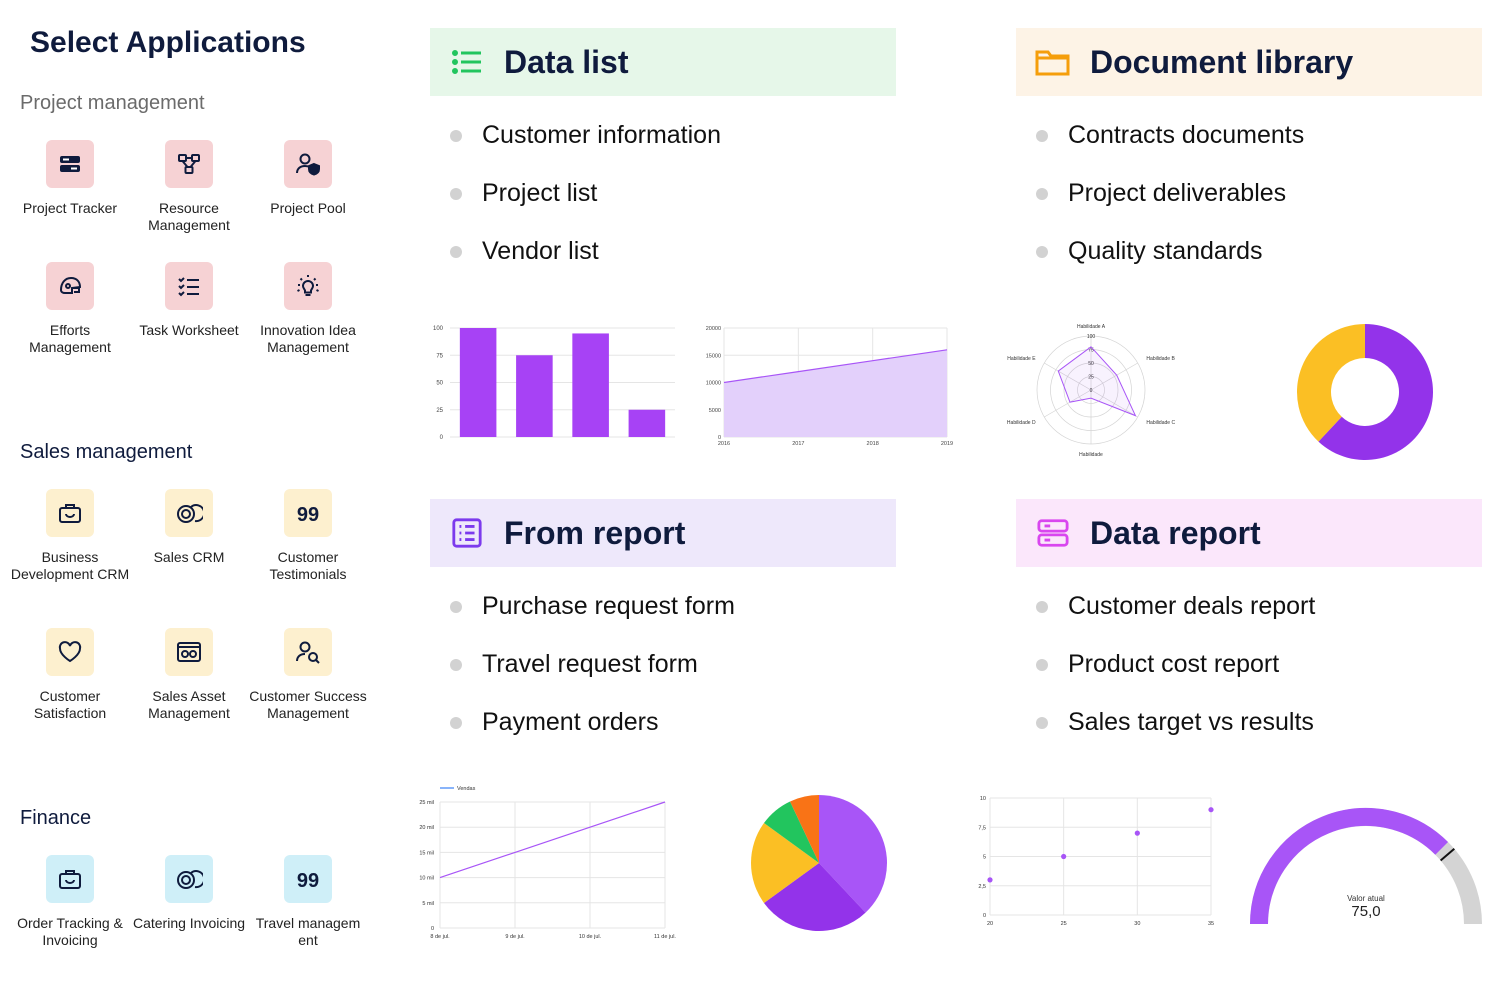 This screenshot has width=1512, height=982. I want to click on list-item: Quality standards, so click(1249, 265).